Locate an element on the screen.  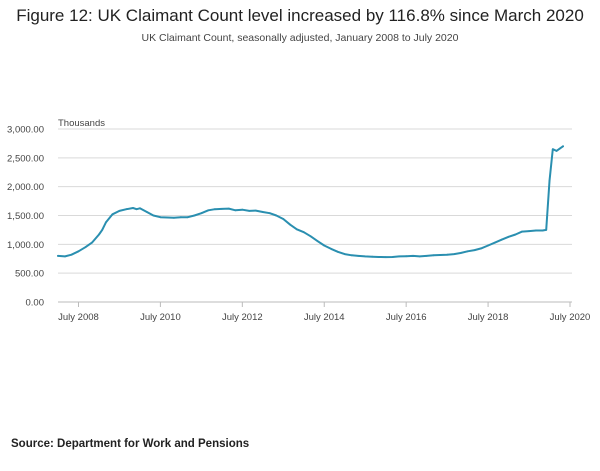
x-tick-label: July 2008 is located at coordinates (78, 317).